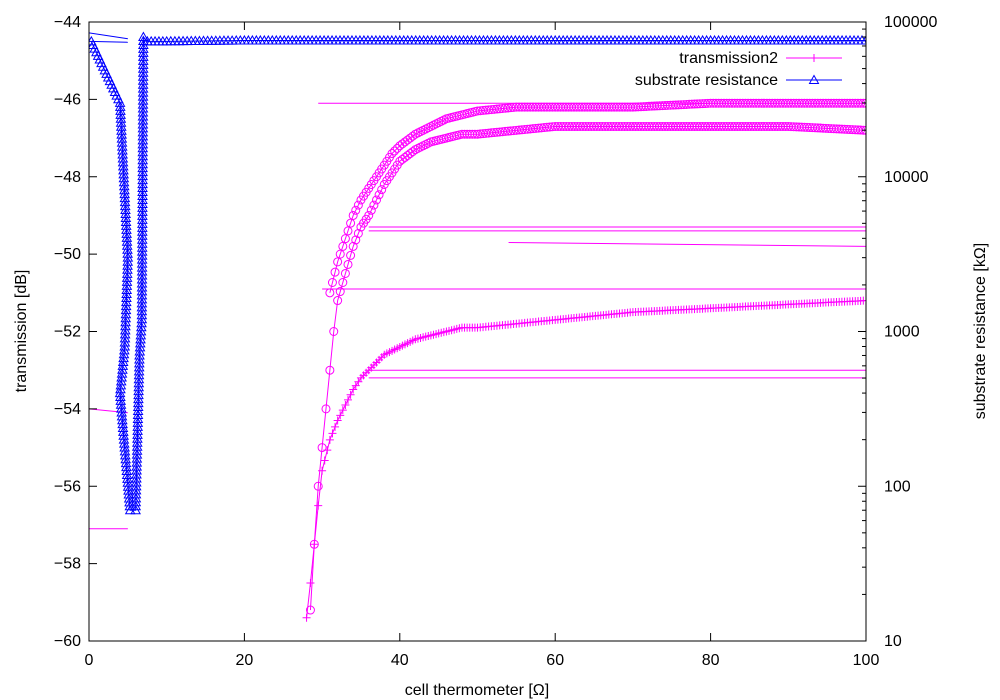 This screenshot has width=1000, height=700. I want to click on y-tick-label: −48, so click(67, 177).